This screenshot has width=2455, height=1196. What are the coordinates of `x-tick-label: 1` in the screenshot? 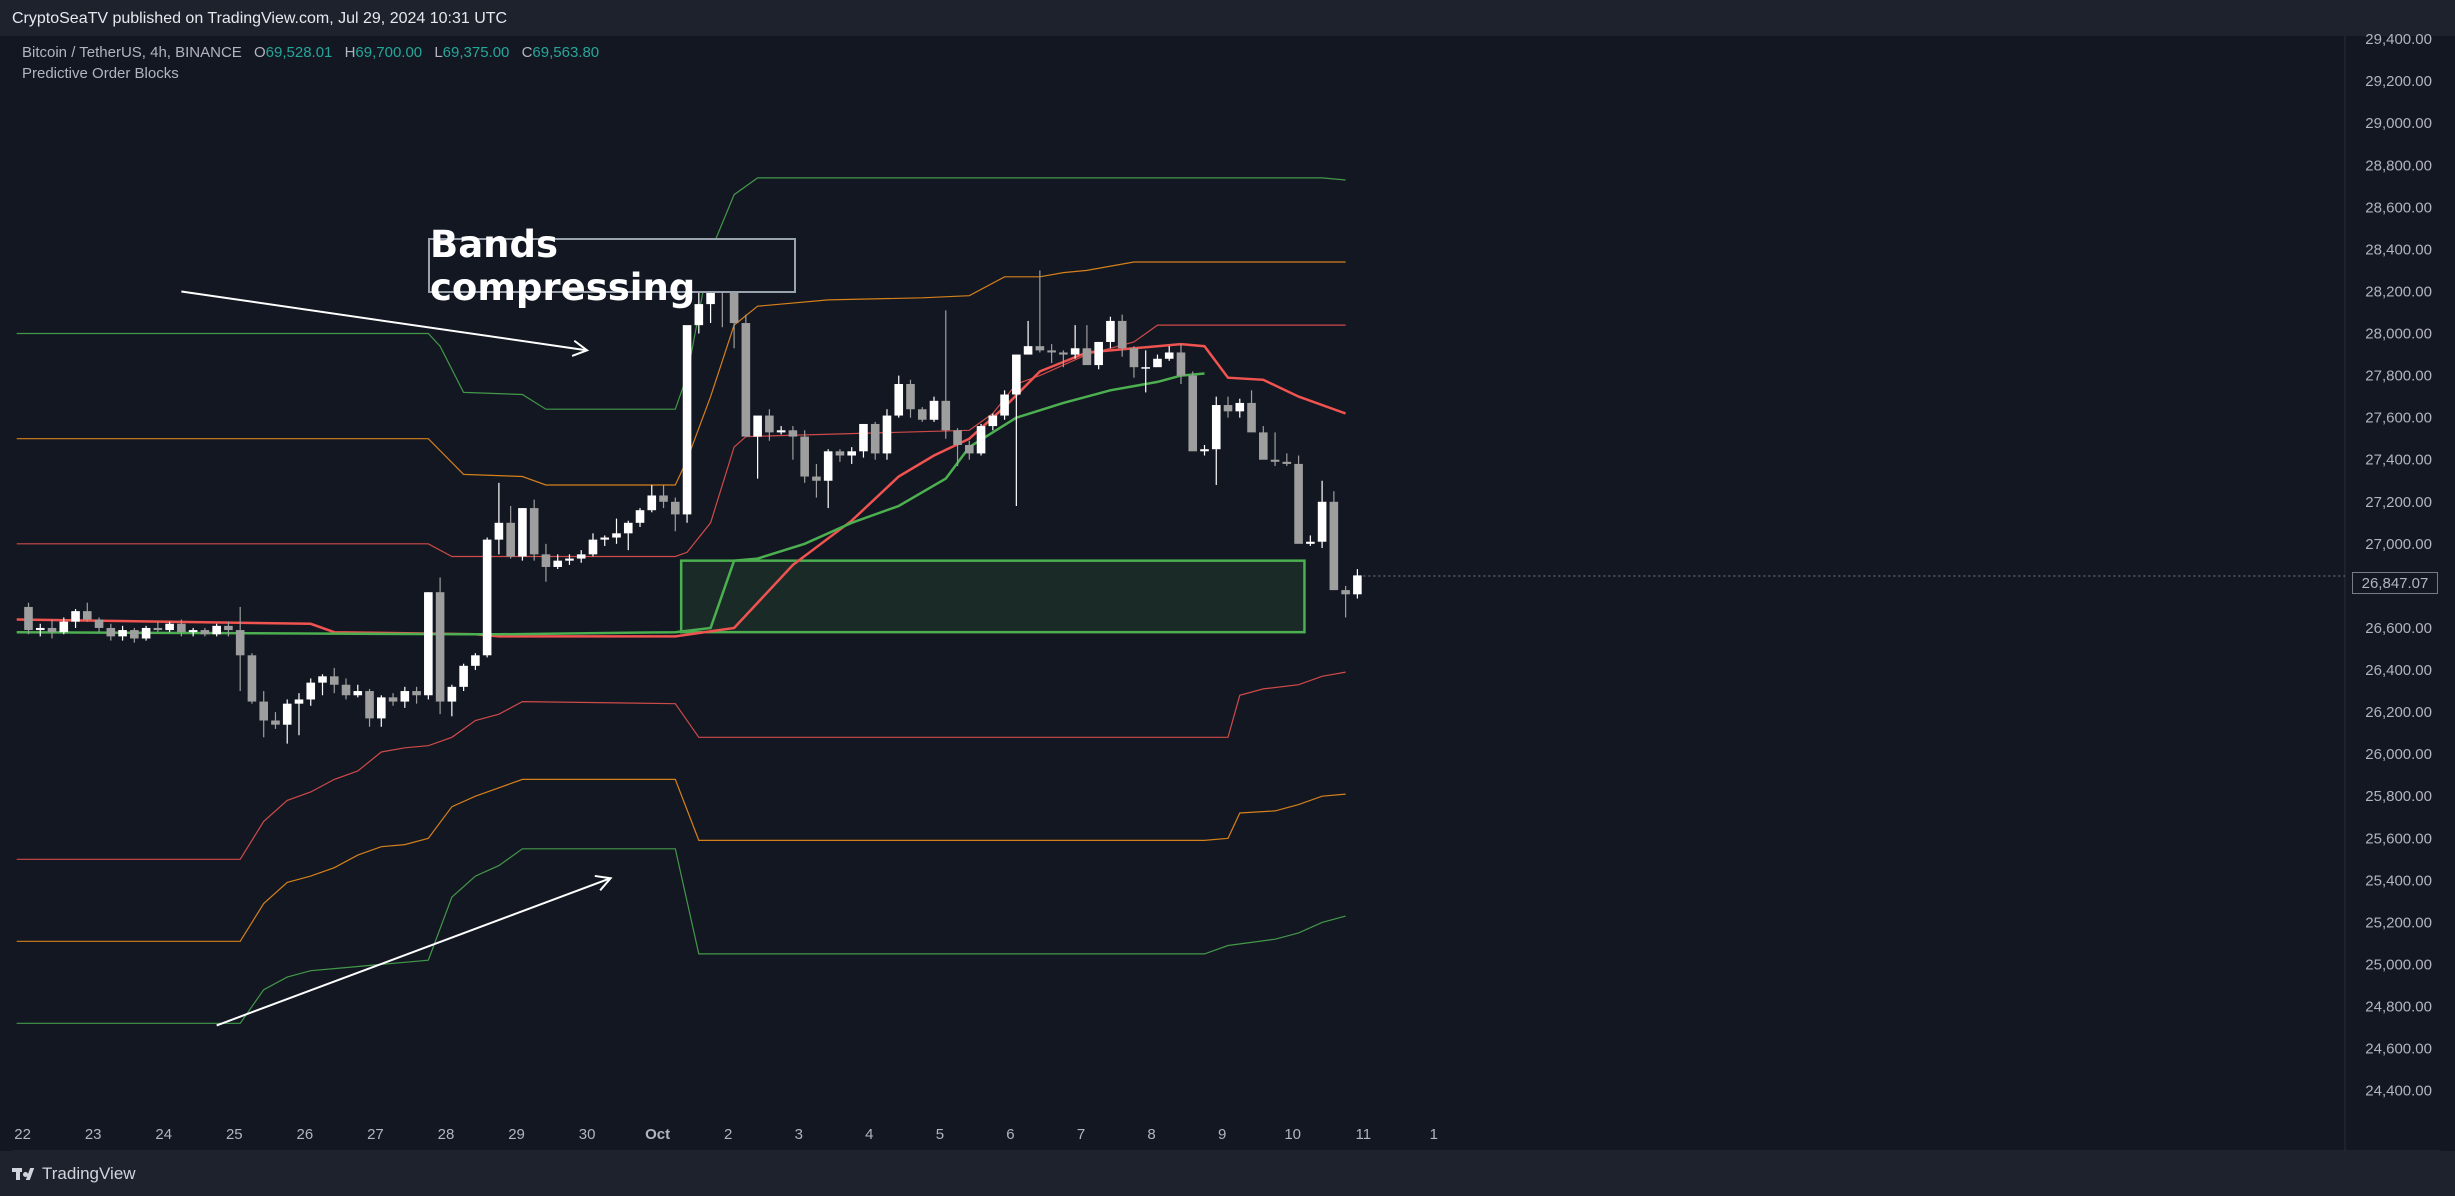 It's located at (1434, 1134).